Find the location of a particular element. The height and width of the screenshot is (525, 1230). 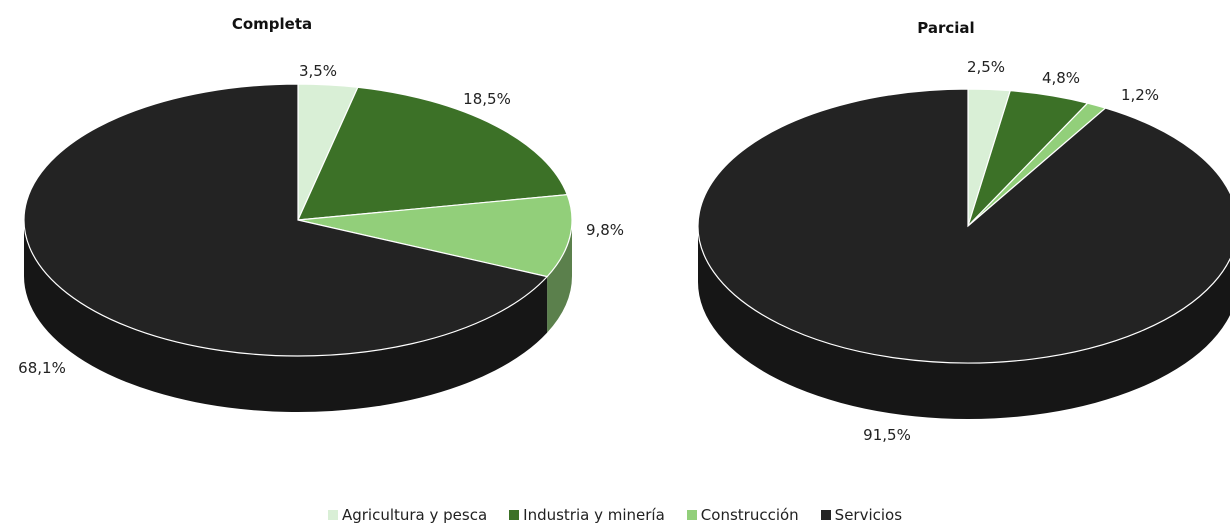

legend-item-industria: Industria y minería is located at coordinates (587, 515).